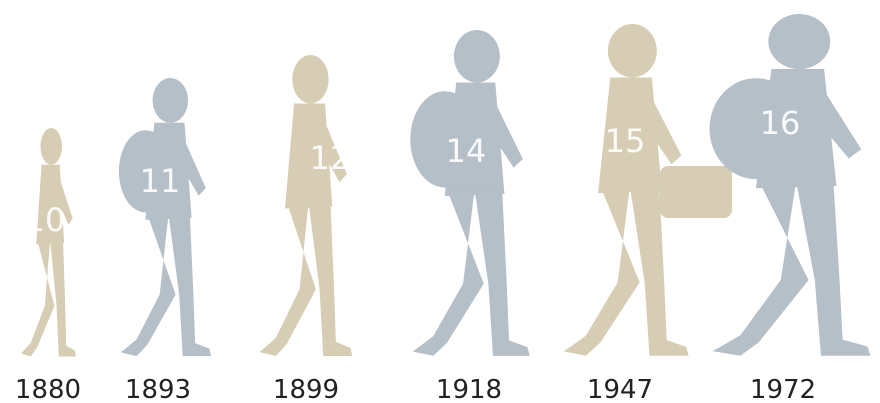 This screenshot has width=880, height=403. I want to click on age-label: 10, so click(45, 220).